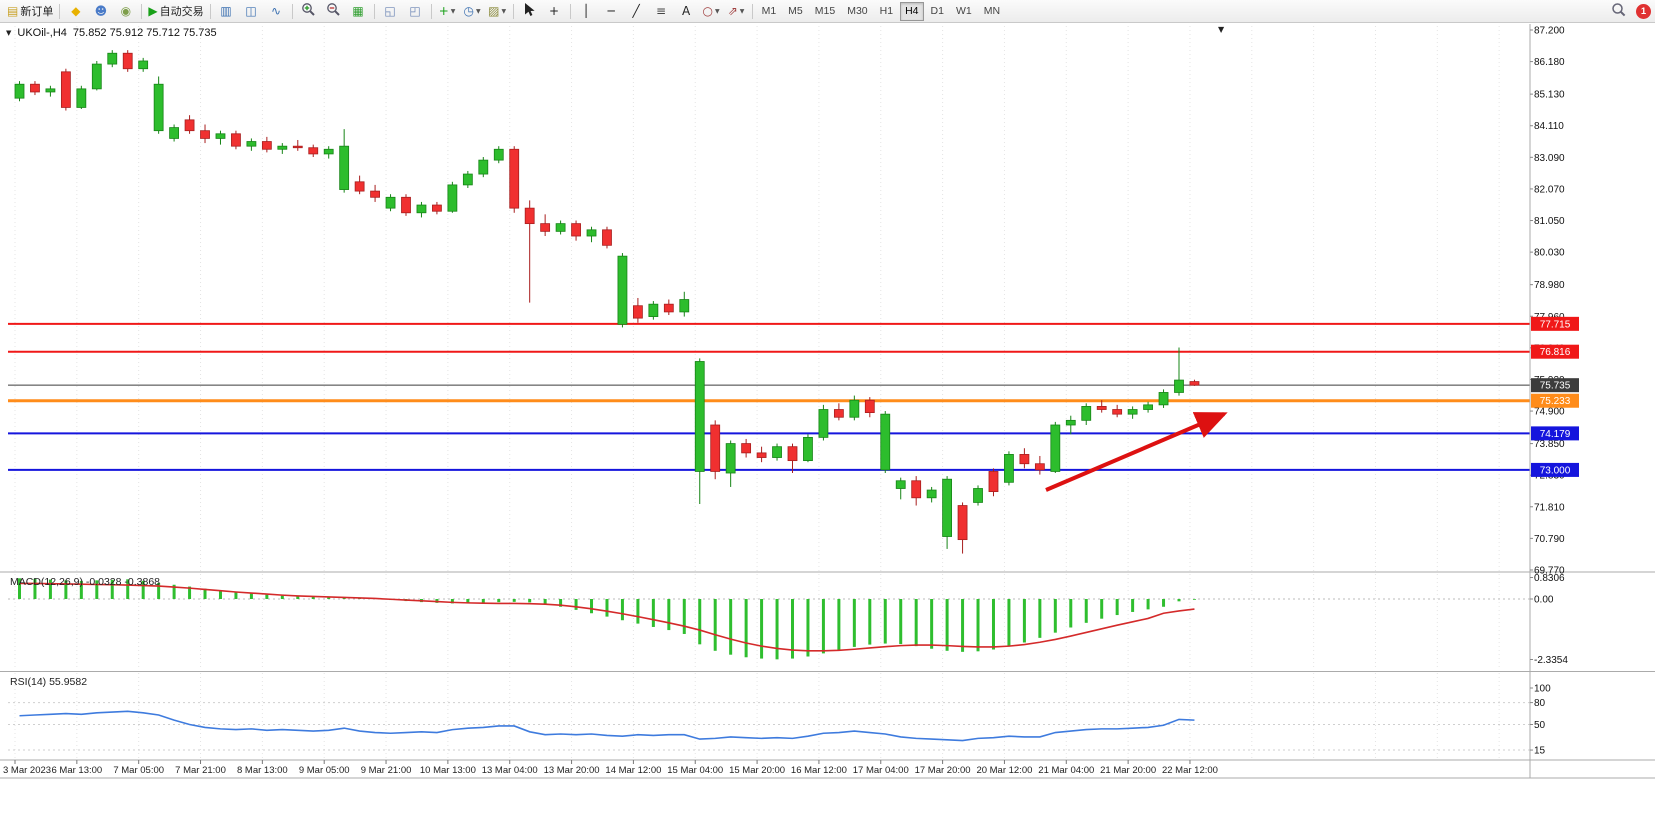 The width and height of the screenshot is (1655, 828). What do you see at coordinates (390, 11) in the screenshot?
I see `tile-windows-button: ◱` at bounding box center [390, 11].